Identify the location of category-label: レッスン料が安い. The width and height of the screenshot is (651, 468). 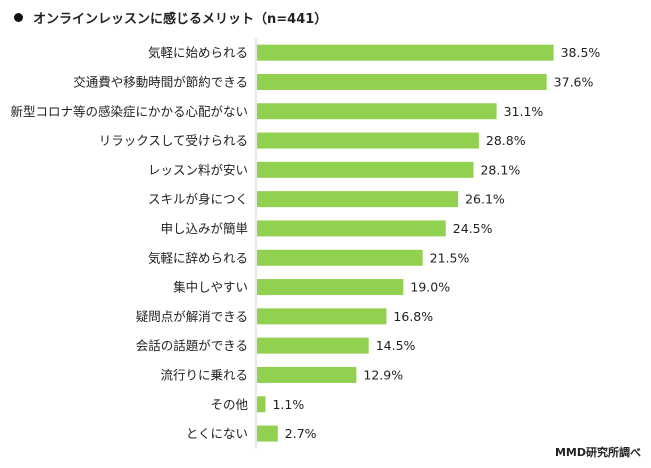
(198, 169).